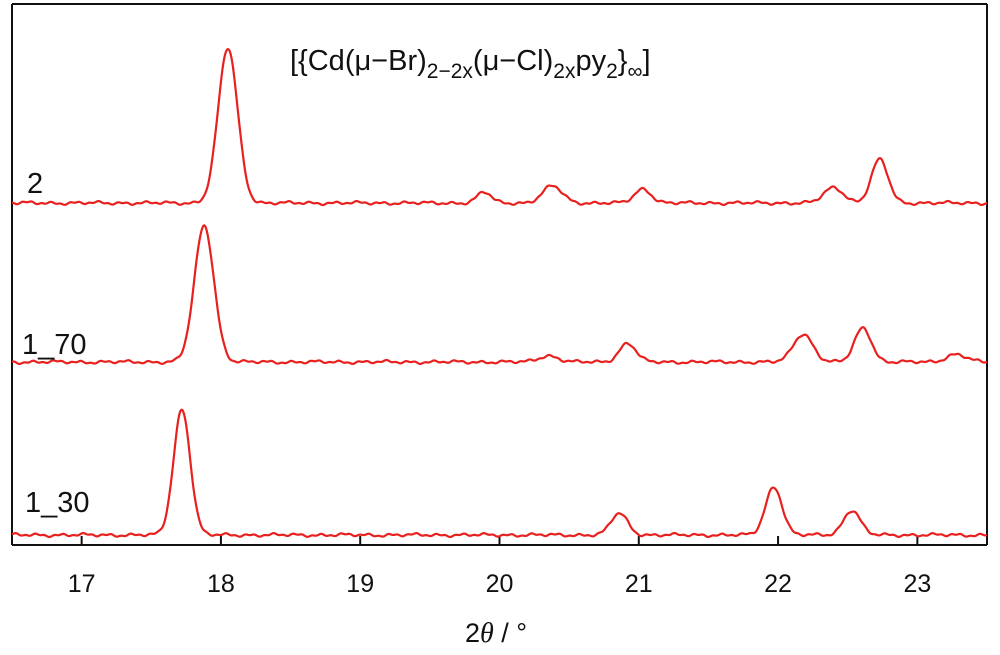 This screenshot has width=1000, height=655. What do you see at coordinates (360, 584) in the screenshot?
I see `x-tick-label: 19` at bounding box center [360, 584].